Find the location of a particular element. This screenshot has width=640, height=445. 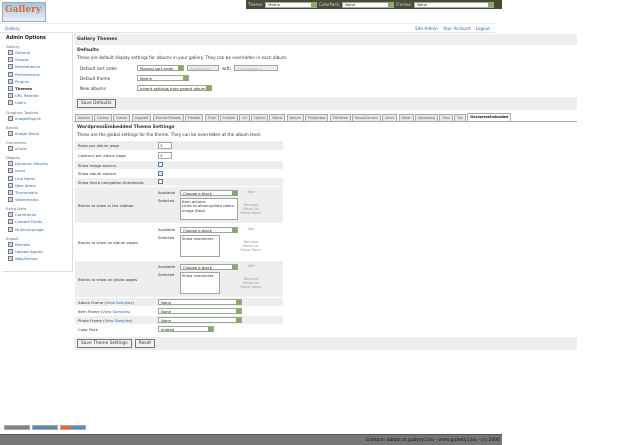

sidebar-item-remote: Remote is located at coordinates (37, 244).